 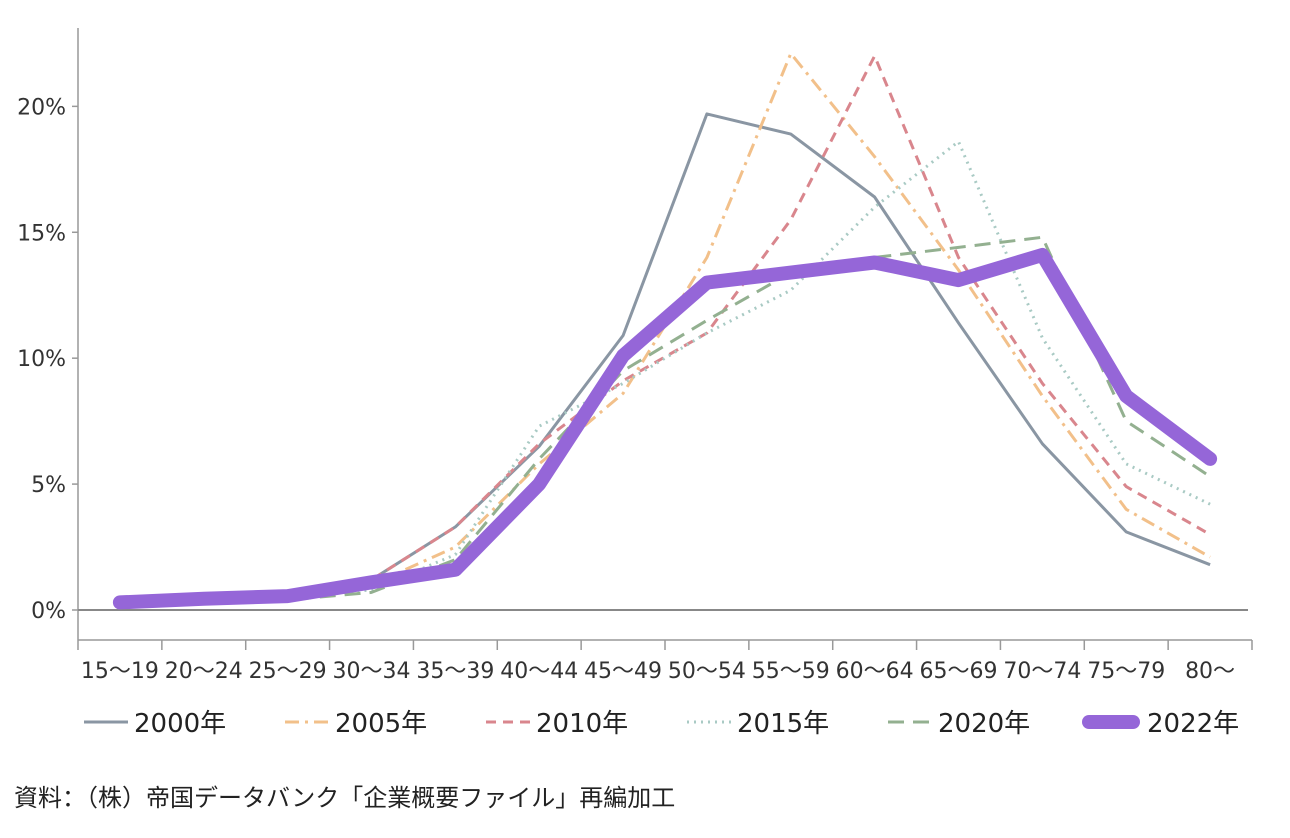 I want to click on legend-label-4: 2020年, so click(x=984, y=724).